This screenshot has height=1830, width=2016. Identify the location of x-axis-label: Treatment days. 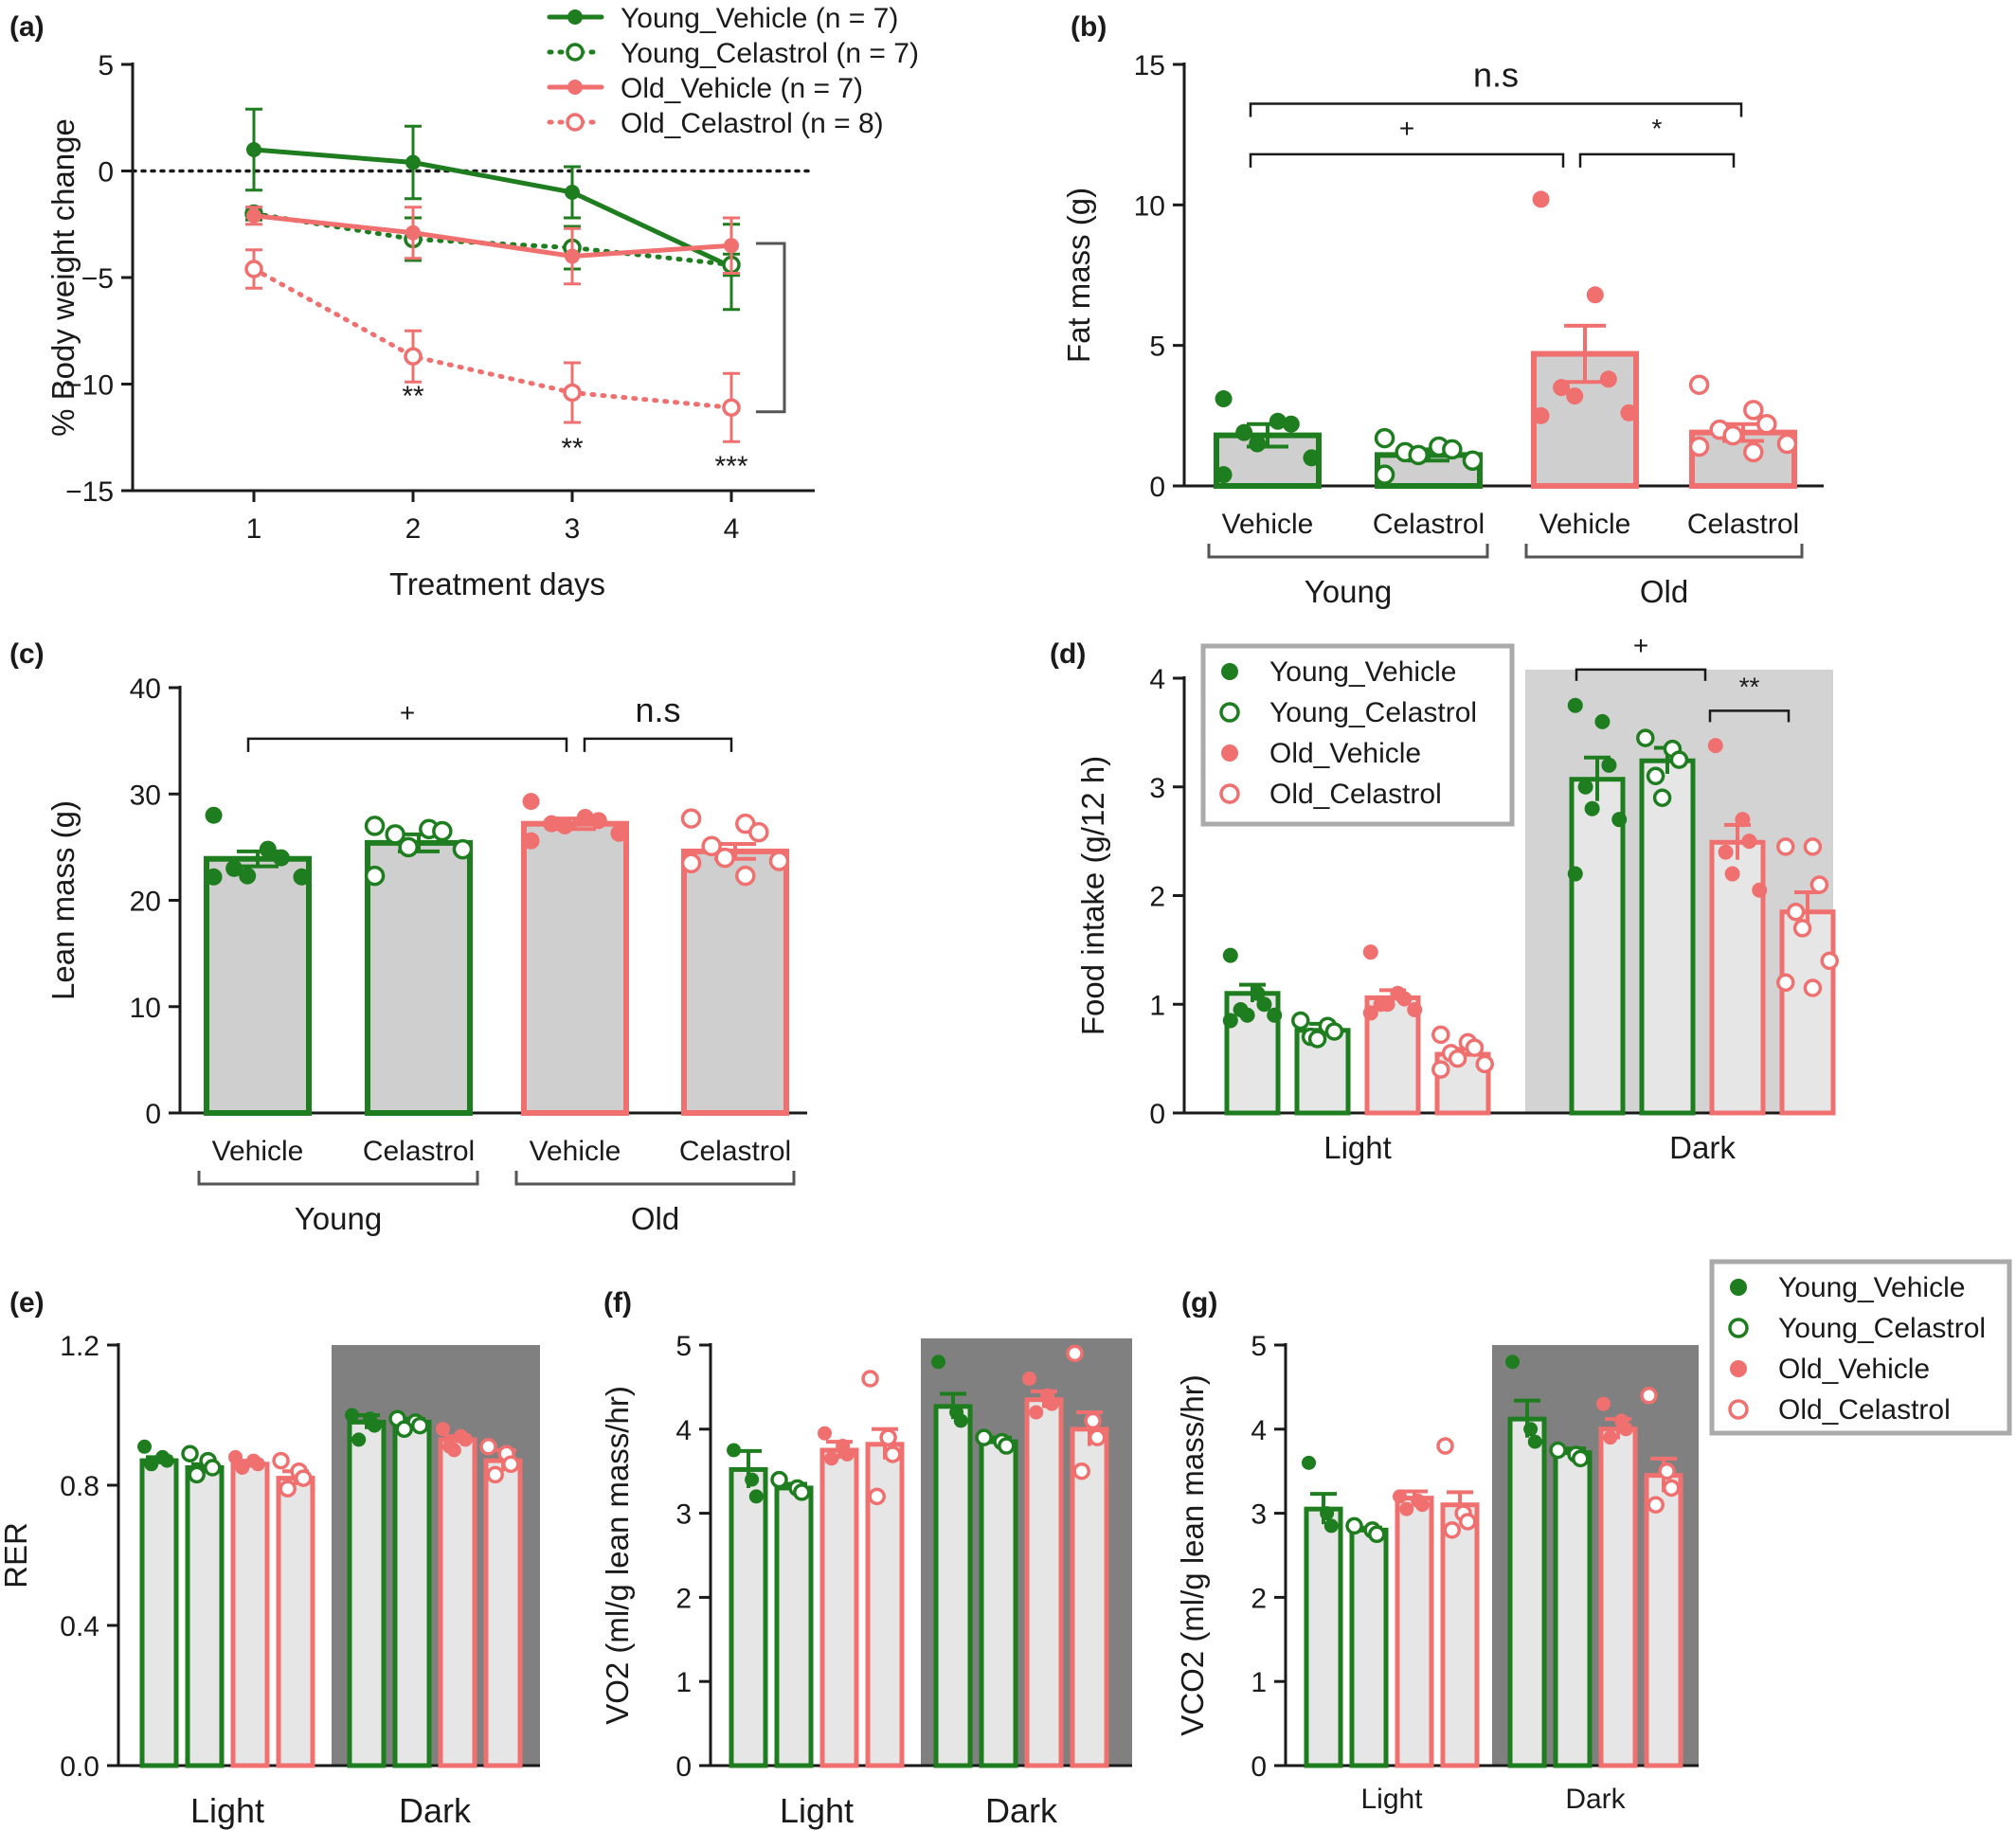
(497, 583).